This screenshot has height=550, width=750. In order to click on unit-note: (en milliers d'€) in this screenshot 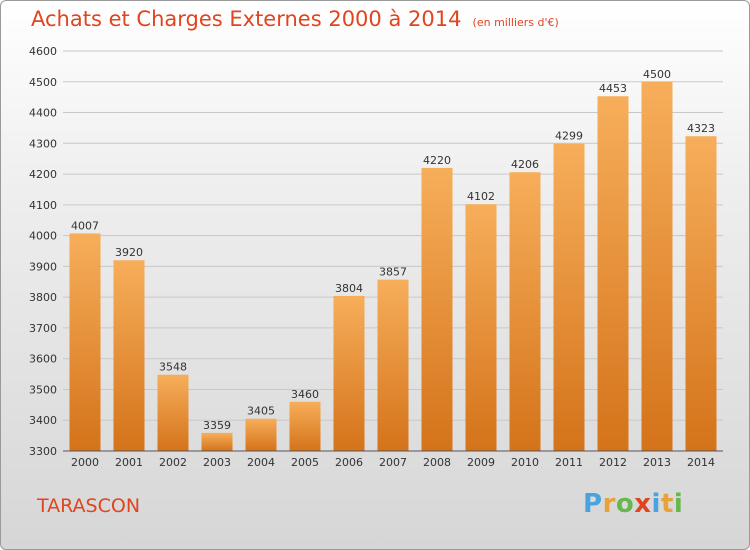, I will do `click(515, 22)`.